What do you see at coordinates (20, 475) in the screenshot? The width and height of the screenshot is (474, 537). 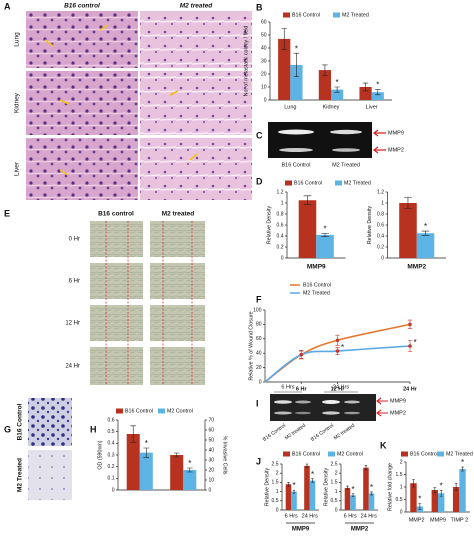 I see `row-label: M2 Treated` at bounding box center [20, 475].